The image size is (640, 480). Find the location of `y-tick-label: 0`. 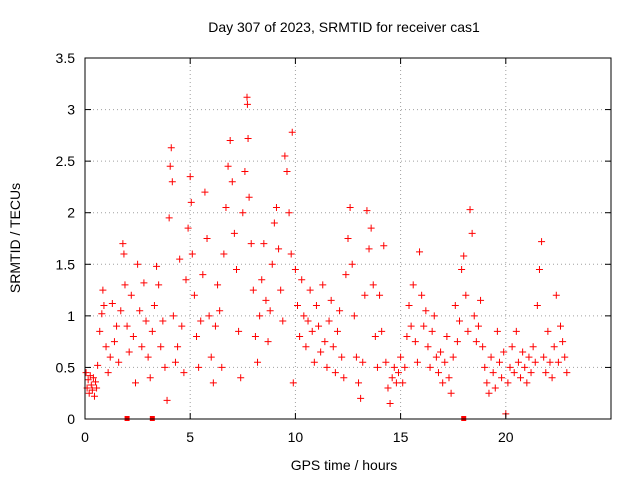

y-tick-label: 0 is located at coordinates (71, 419).